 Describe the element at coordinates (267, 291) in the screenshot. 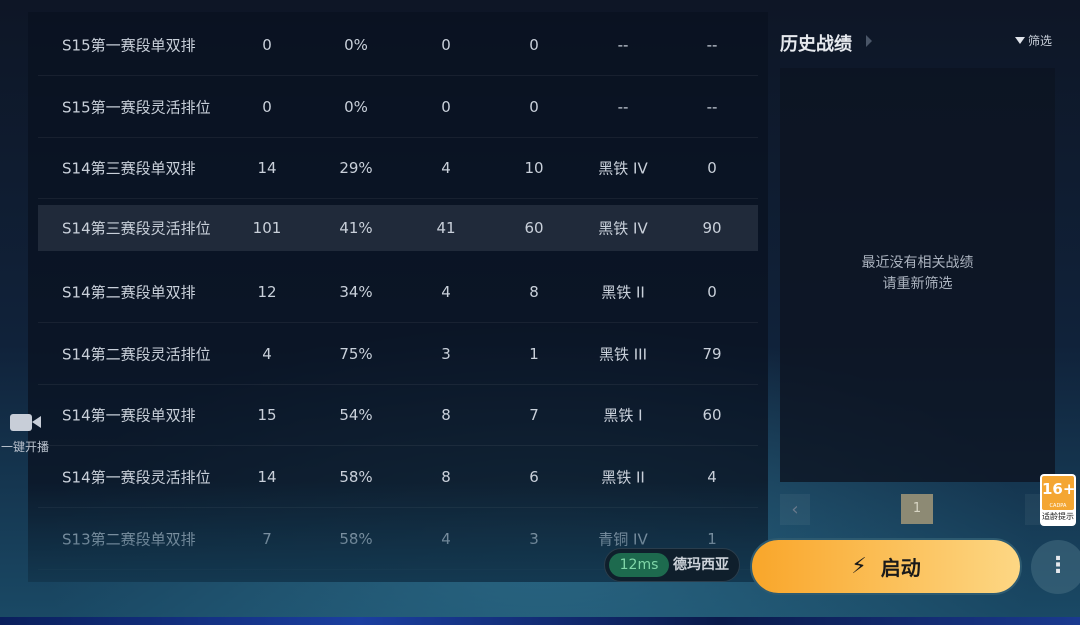

I see `cell-games: 12` at that location.